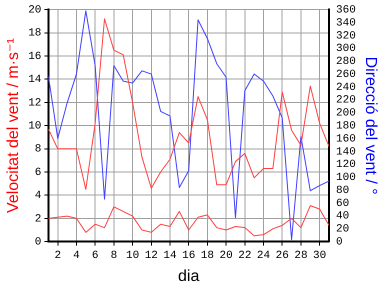  Describe the element at coordinates (189, 256) in the screenshot. I see `x-tick-label: 16` at that location.